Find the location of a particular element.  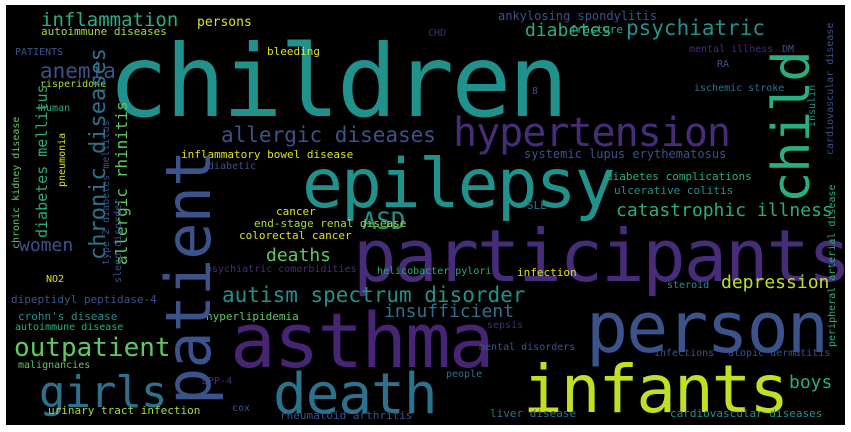

word: cardiovascular diseases is located at coordinates (746, 413).